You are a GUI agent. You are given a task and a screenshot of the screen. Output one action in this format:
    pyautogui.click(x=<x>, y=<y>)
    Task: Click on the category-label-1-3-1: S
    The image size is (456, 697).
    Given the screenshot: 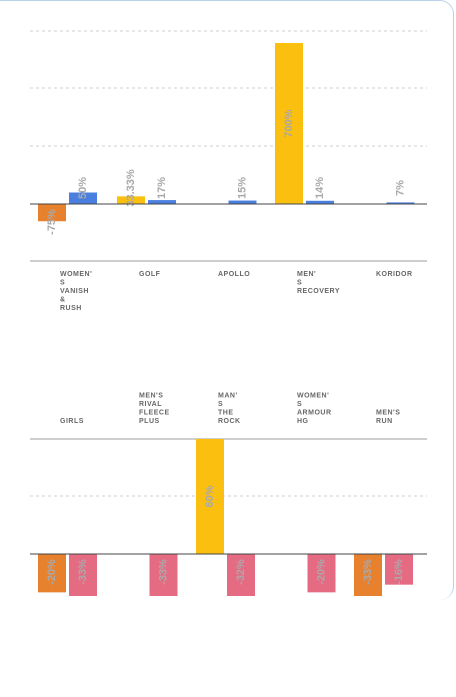 What is the action you would take?
    pyautogui.click(x=299, y=404)
    